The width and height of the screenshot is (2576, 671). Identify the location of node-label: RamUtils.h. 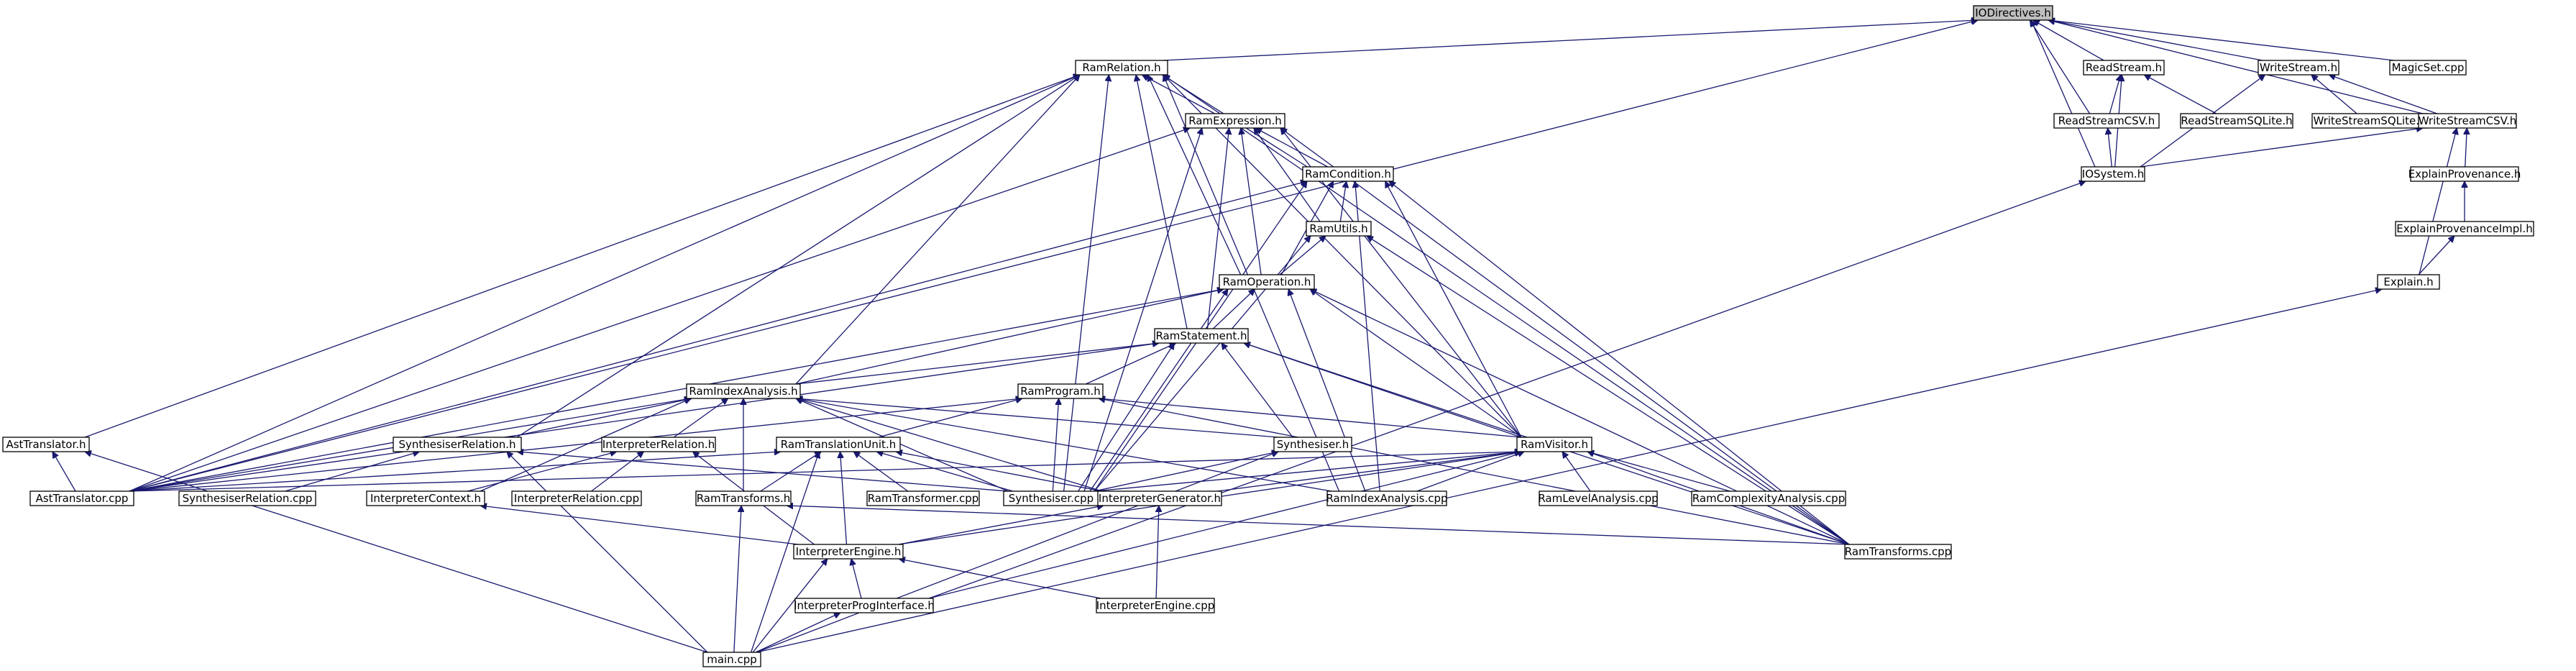
(1338, 228).